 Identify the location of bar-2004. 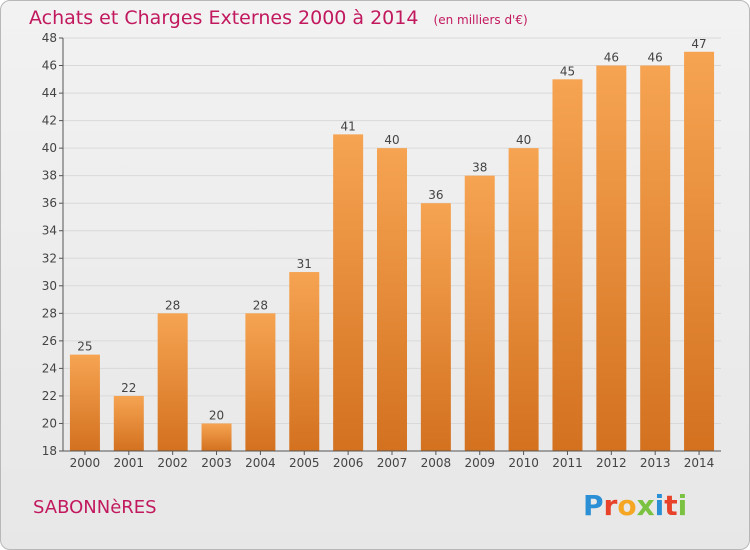
(260, 382).